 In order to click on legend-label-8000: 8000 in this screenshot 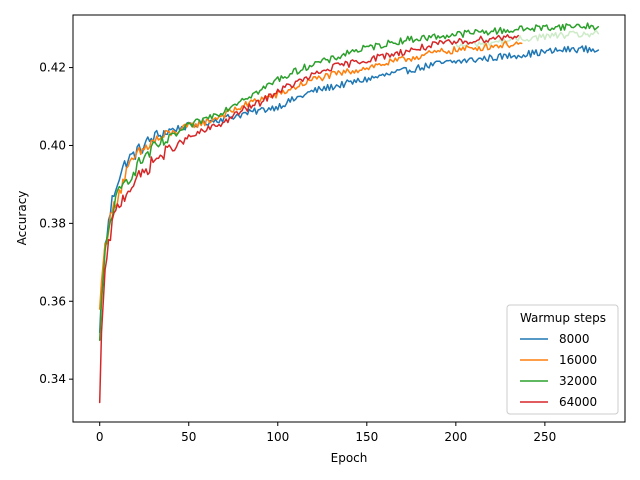, I will do `click(574, 339)`.